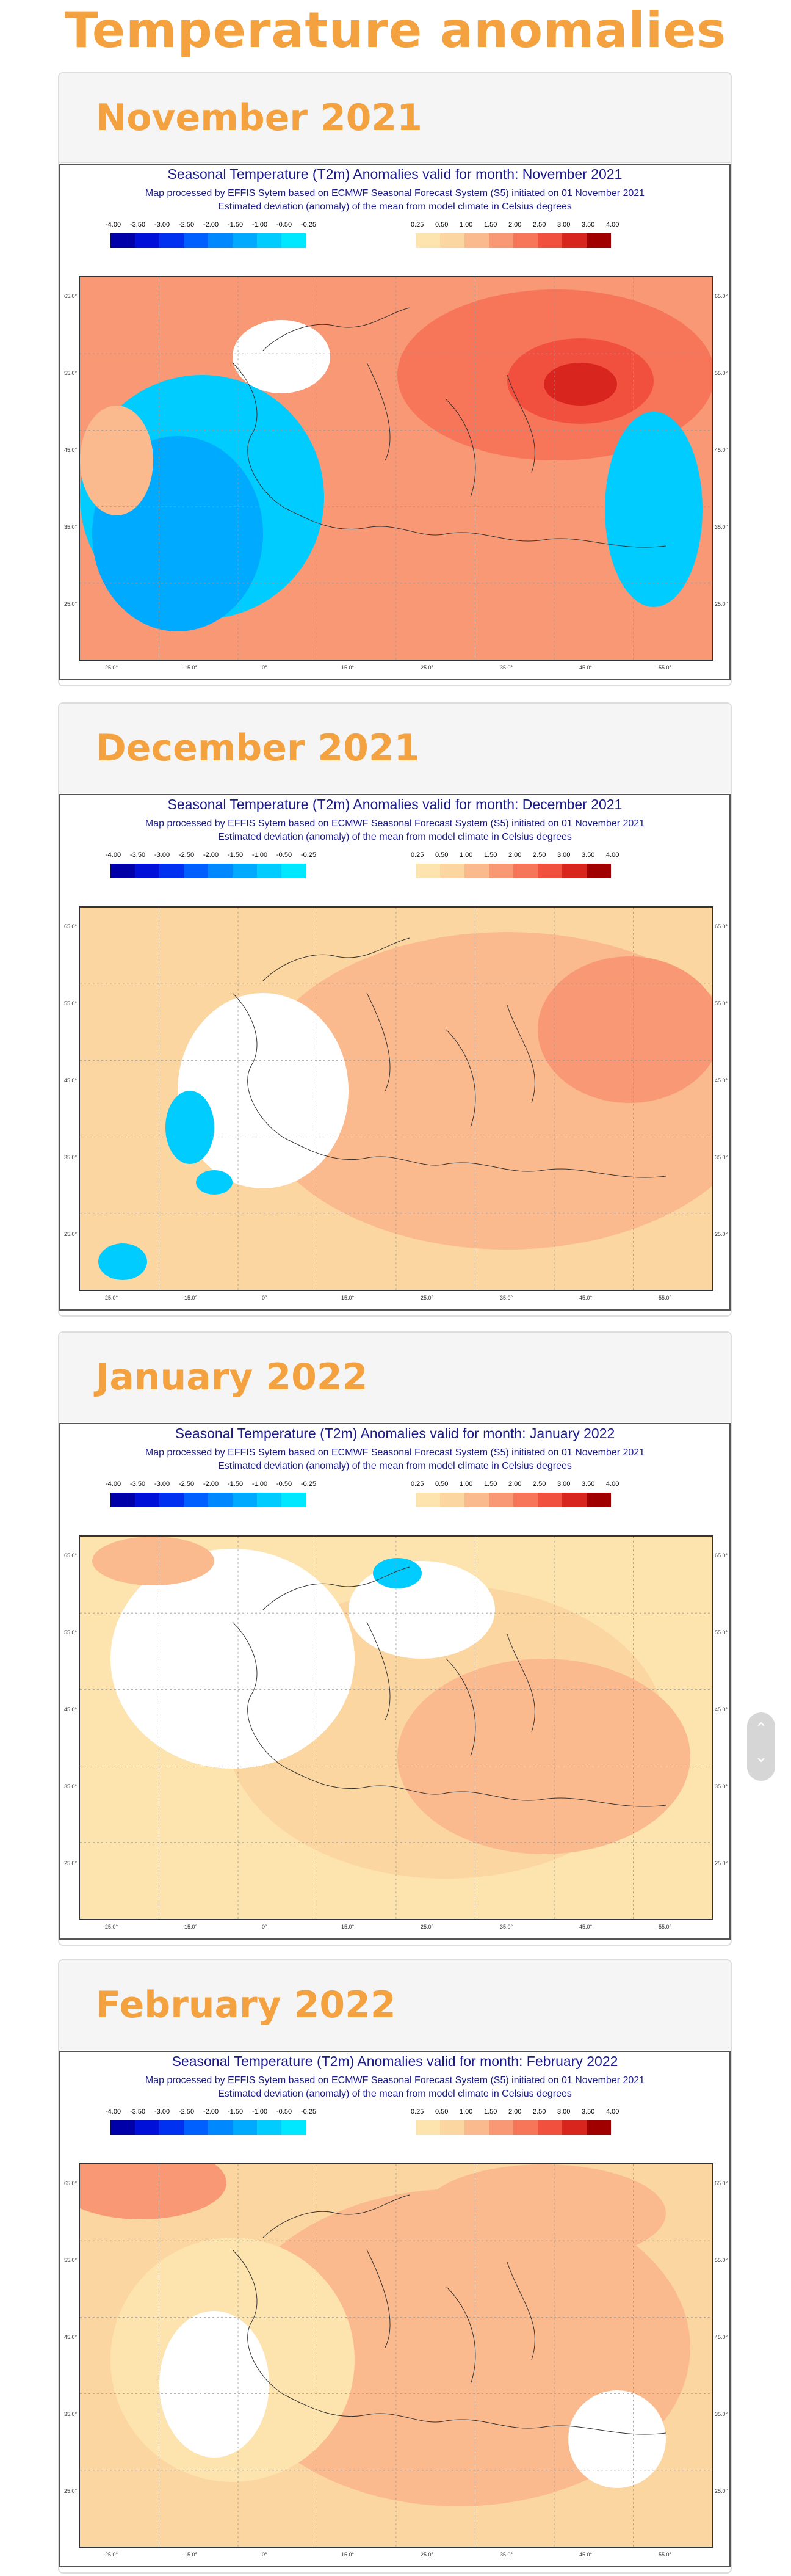  What do you see at coordinates (246, 2005) in the screenshot?
I see `panel-title: February 2022` at bounding box center [246, 2005].